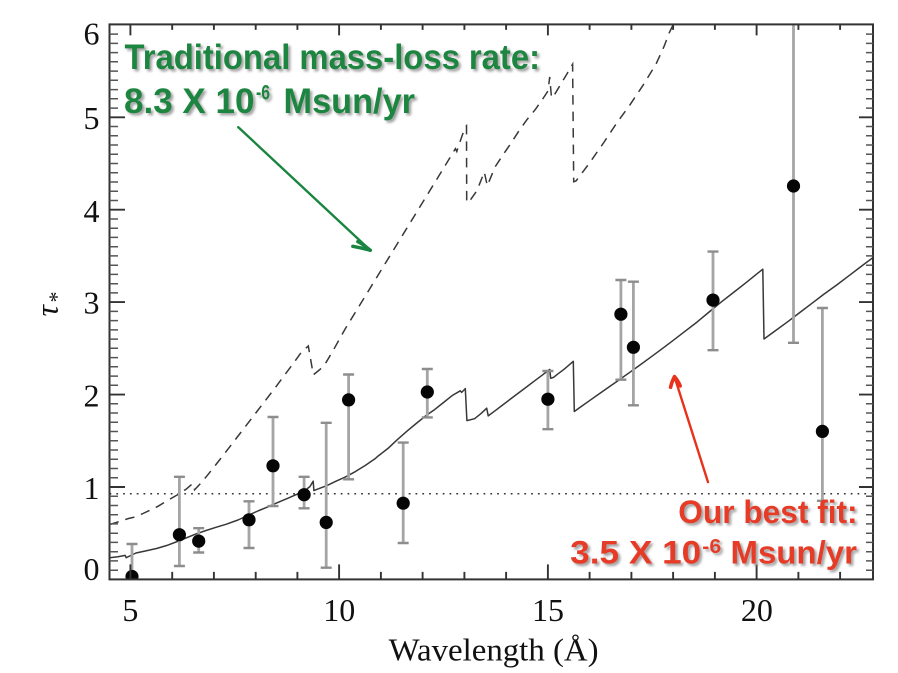 This screenshot has height=673, width=898. What do you see at coordinates (92, 569) in the screenshot?
I see `svg-text: 0` at bounding box center [92, 569].